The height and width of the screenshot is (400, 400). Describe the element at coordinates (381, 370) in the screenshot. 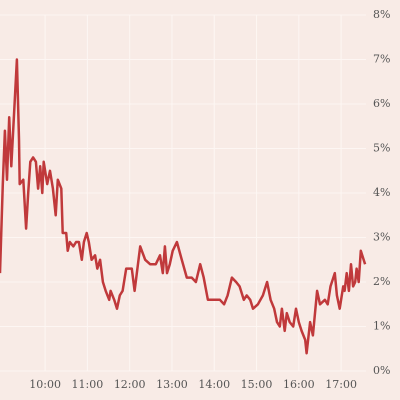

I see `y-tick-label: 0%` at that location.